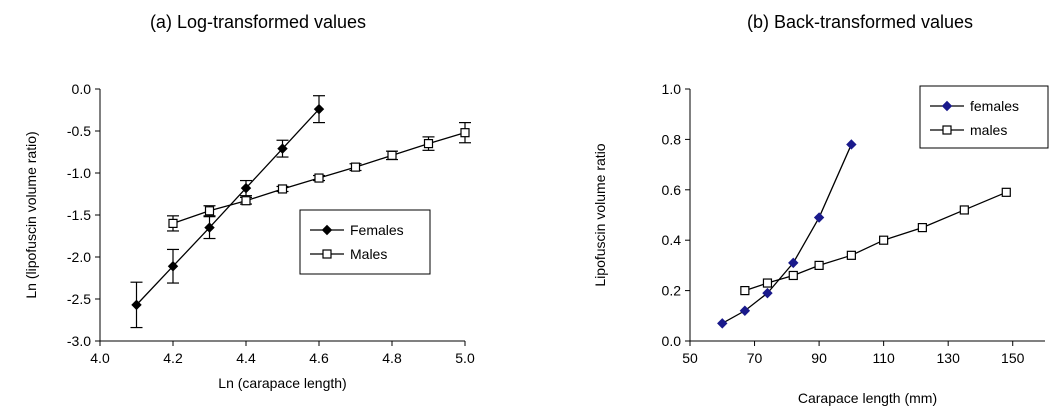 This screenshot has height=416, width=1063. What do you see at coordinates (819, 358) in the screenshot?
I see `x-tick-label: 90` at bounding box center [819, 358].